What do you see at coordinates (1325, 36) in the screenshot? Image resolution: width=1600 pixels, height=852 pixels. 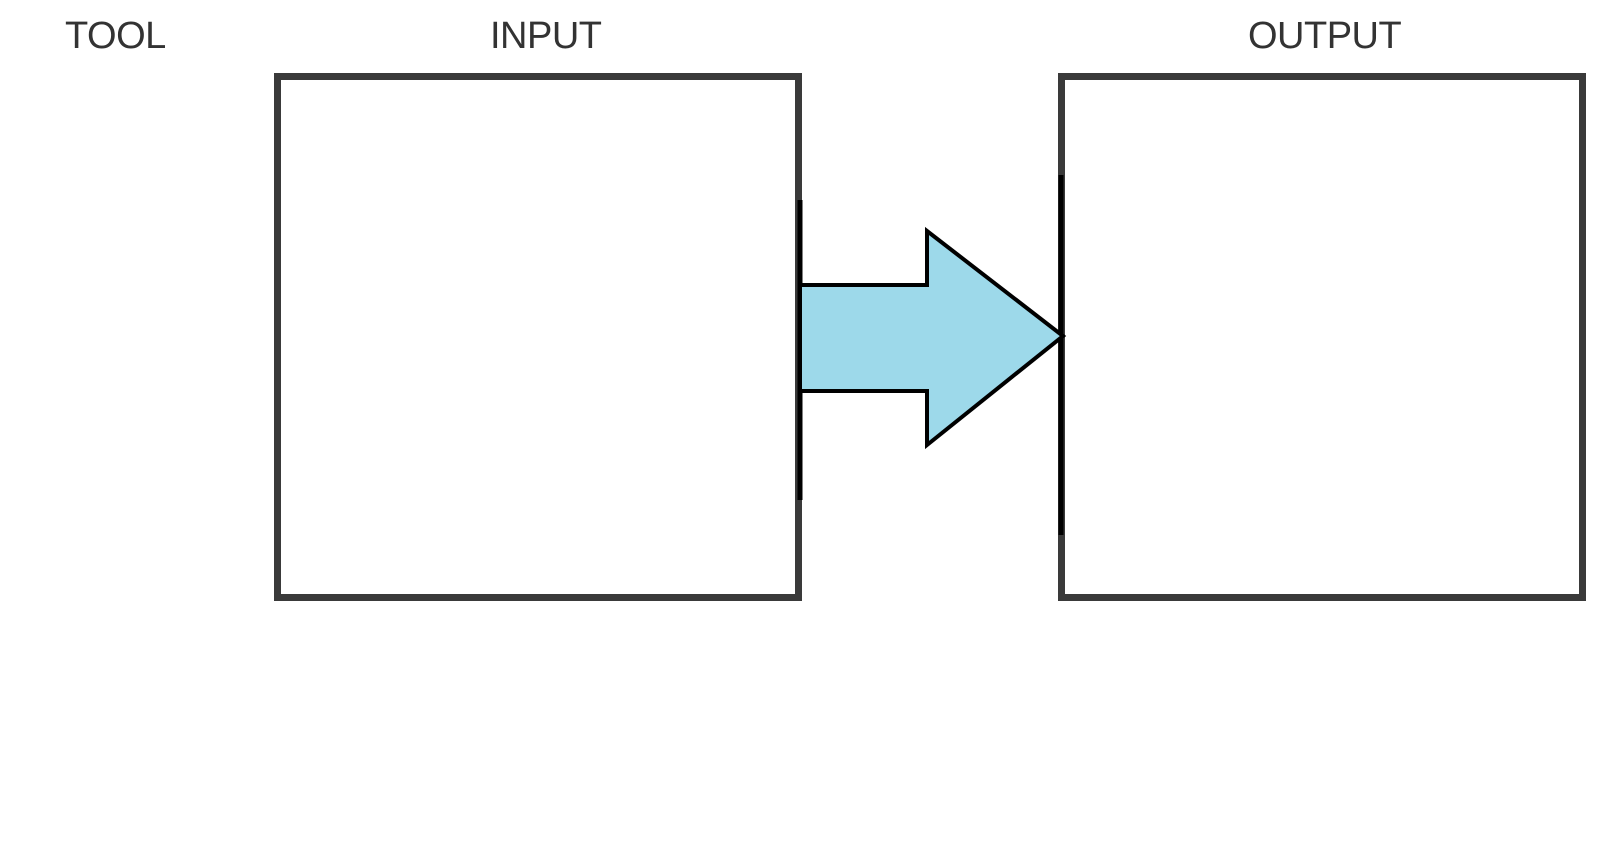 I see `output-label: OUTPUT` at bounding box center [1325, 36].